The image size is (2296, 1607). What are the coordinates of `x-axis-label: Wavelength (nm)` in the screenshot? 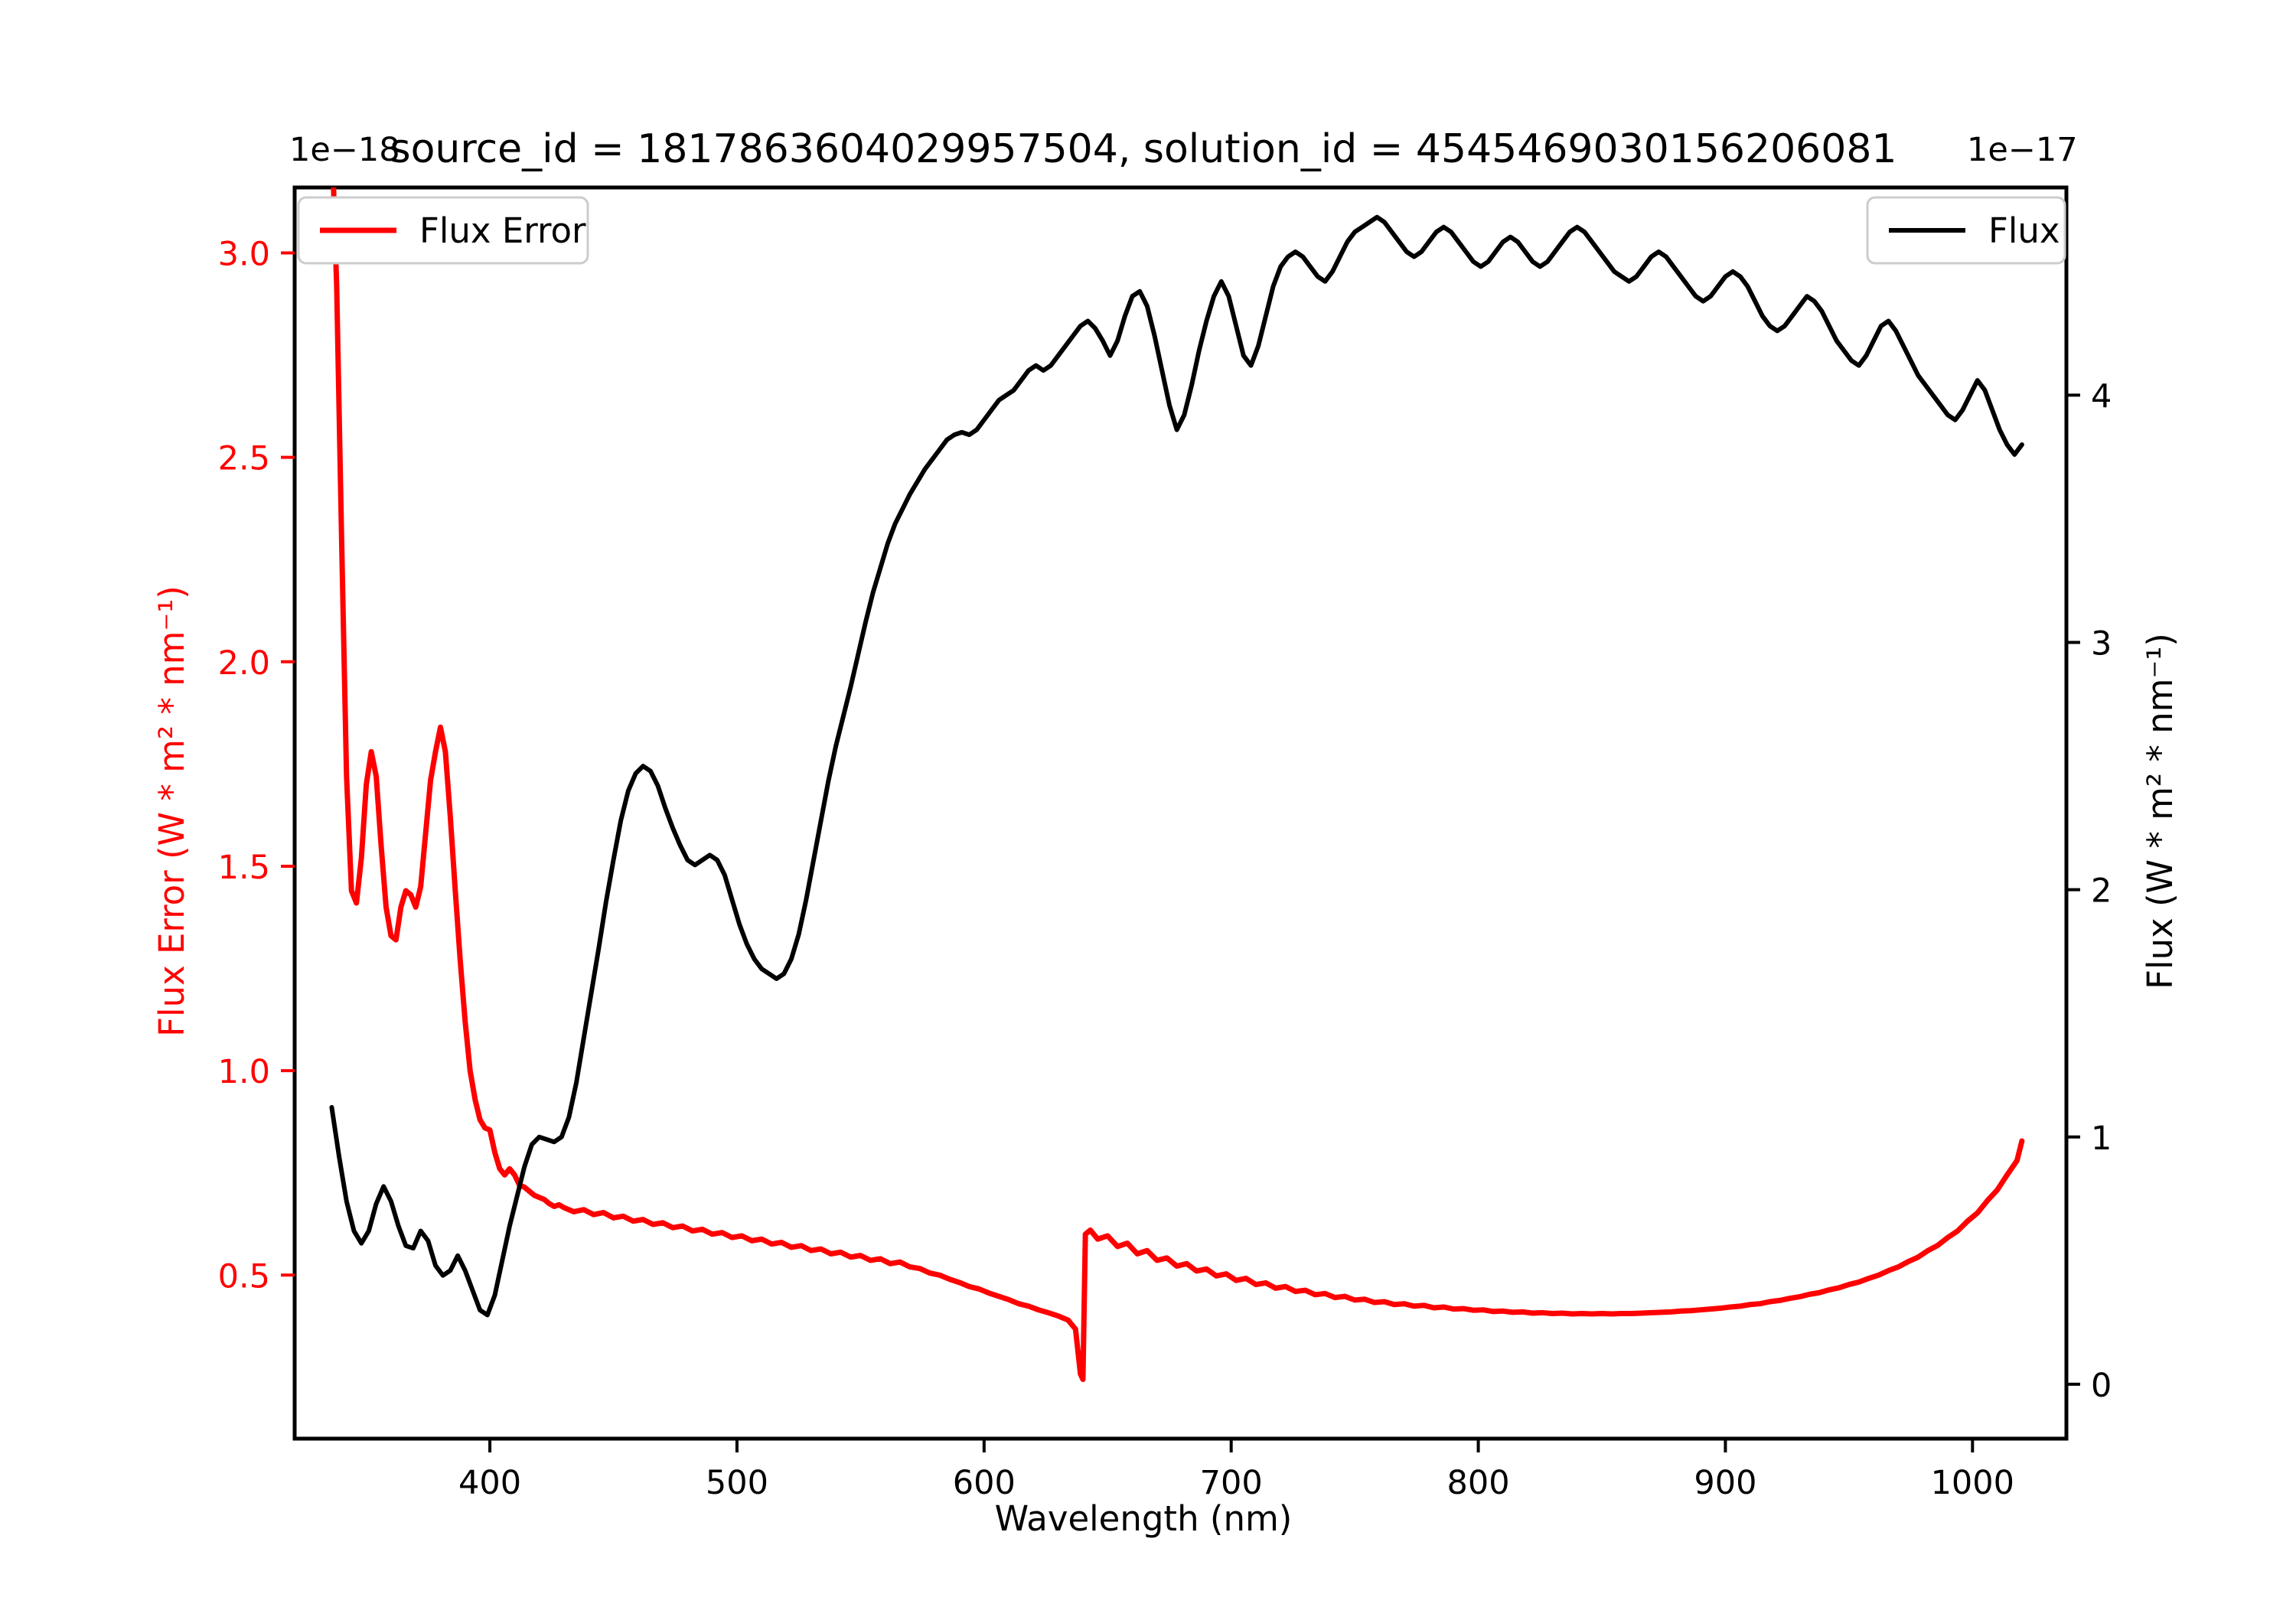 It's located at (1144, 1518).